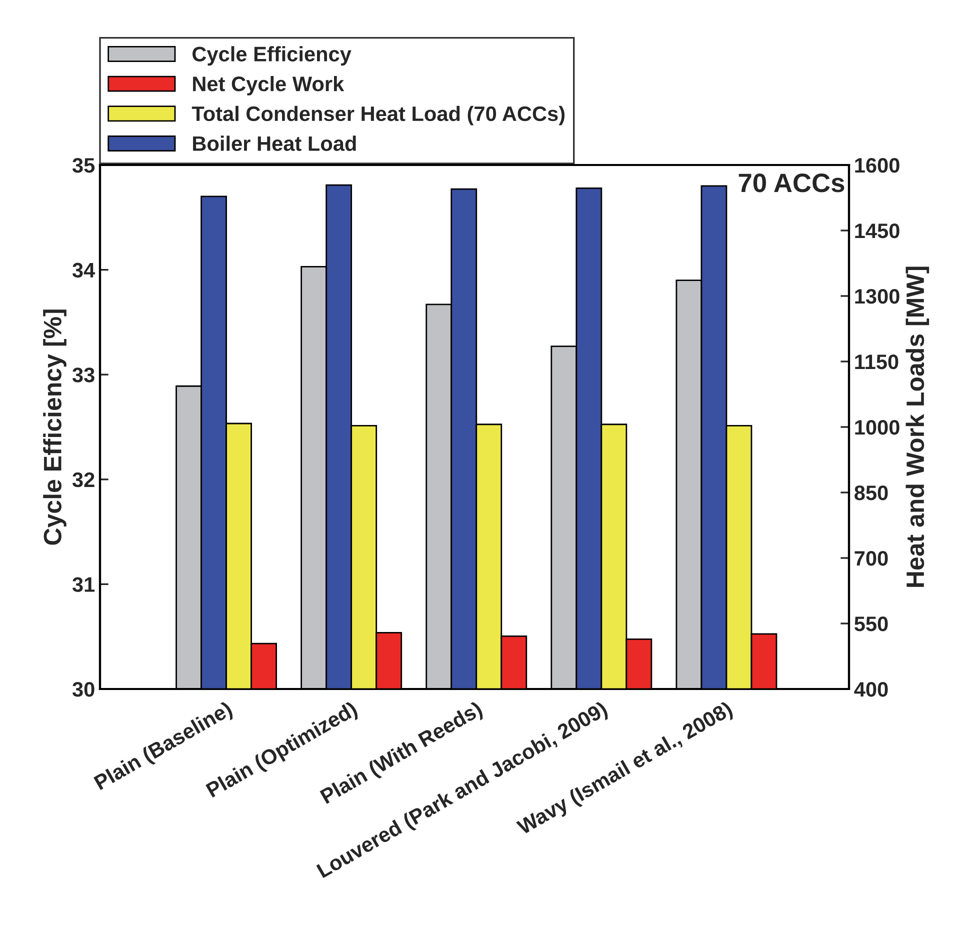 Image resolution: width=971 pixels, height=945 pixels. Describe the element at coordinates (84, 270) in the screenshot. I see `y-tick-label: 34` at that location.